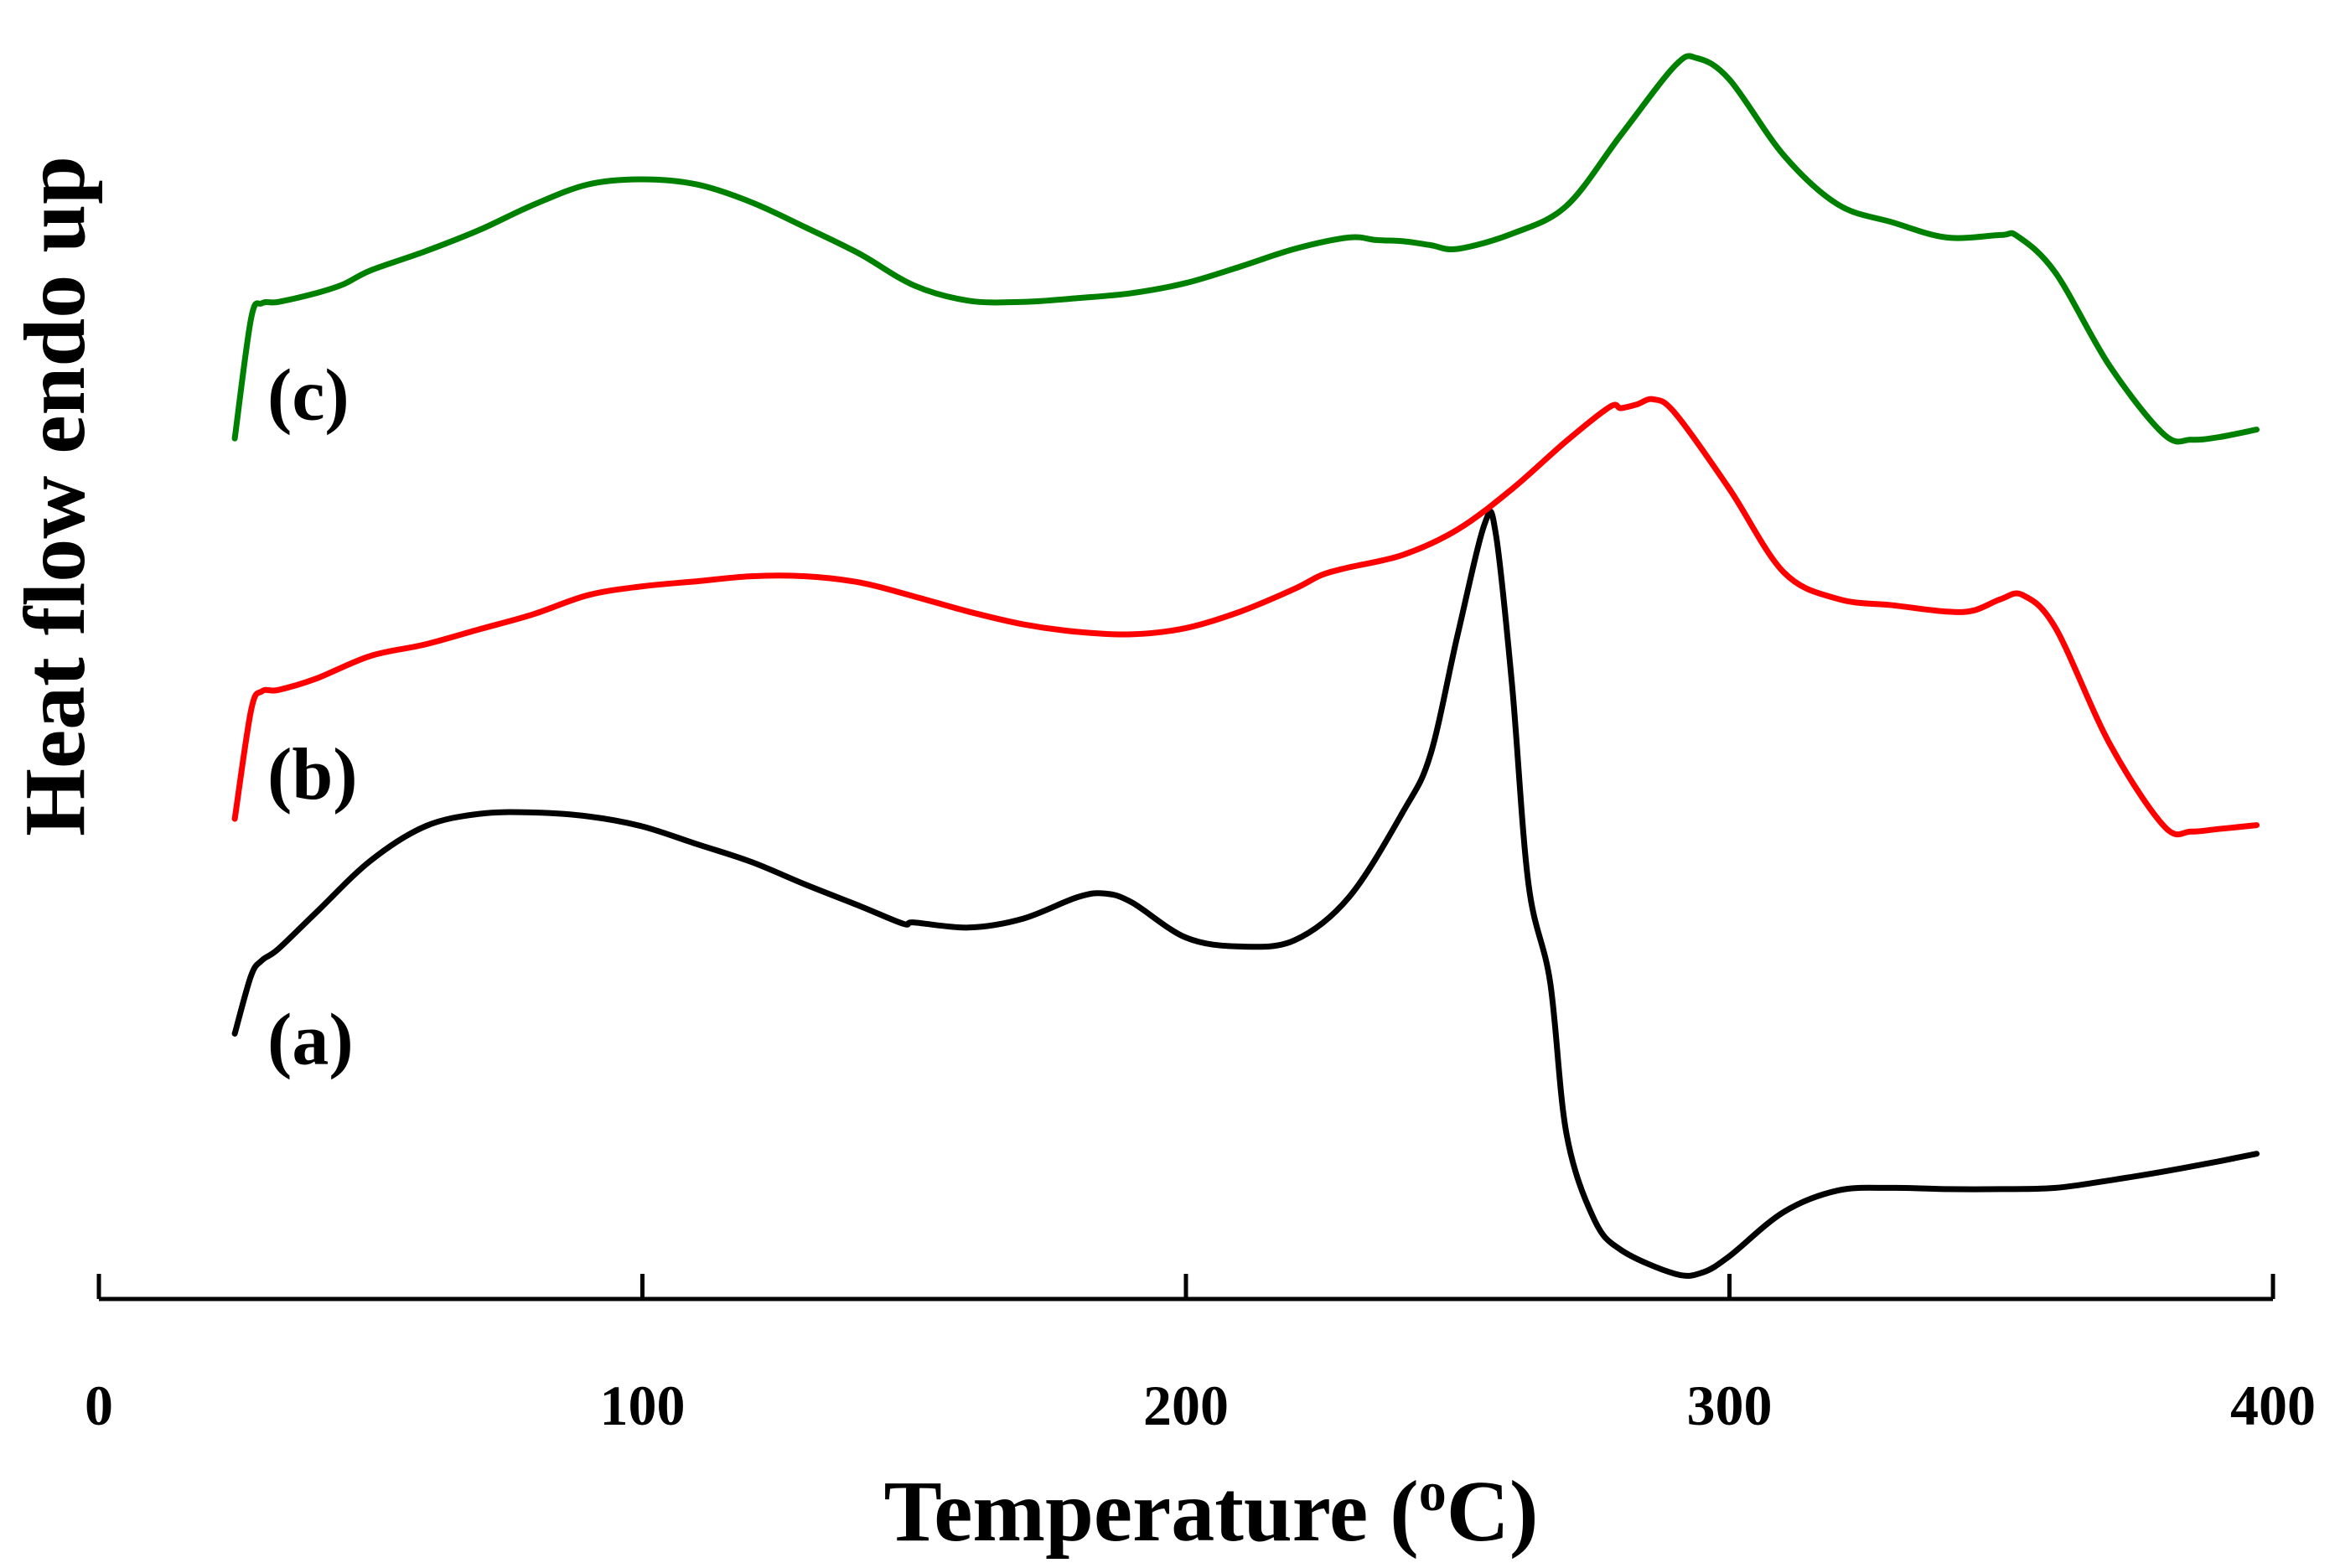 The width and height of the screenshot is (2335, 1568). I want to click on x-axis-title: Temperature (oC), so click(1210, 1511).